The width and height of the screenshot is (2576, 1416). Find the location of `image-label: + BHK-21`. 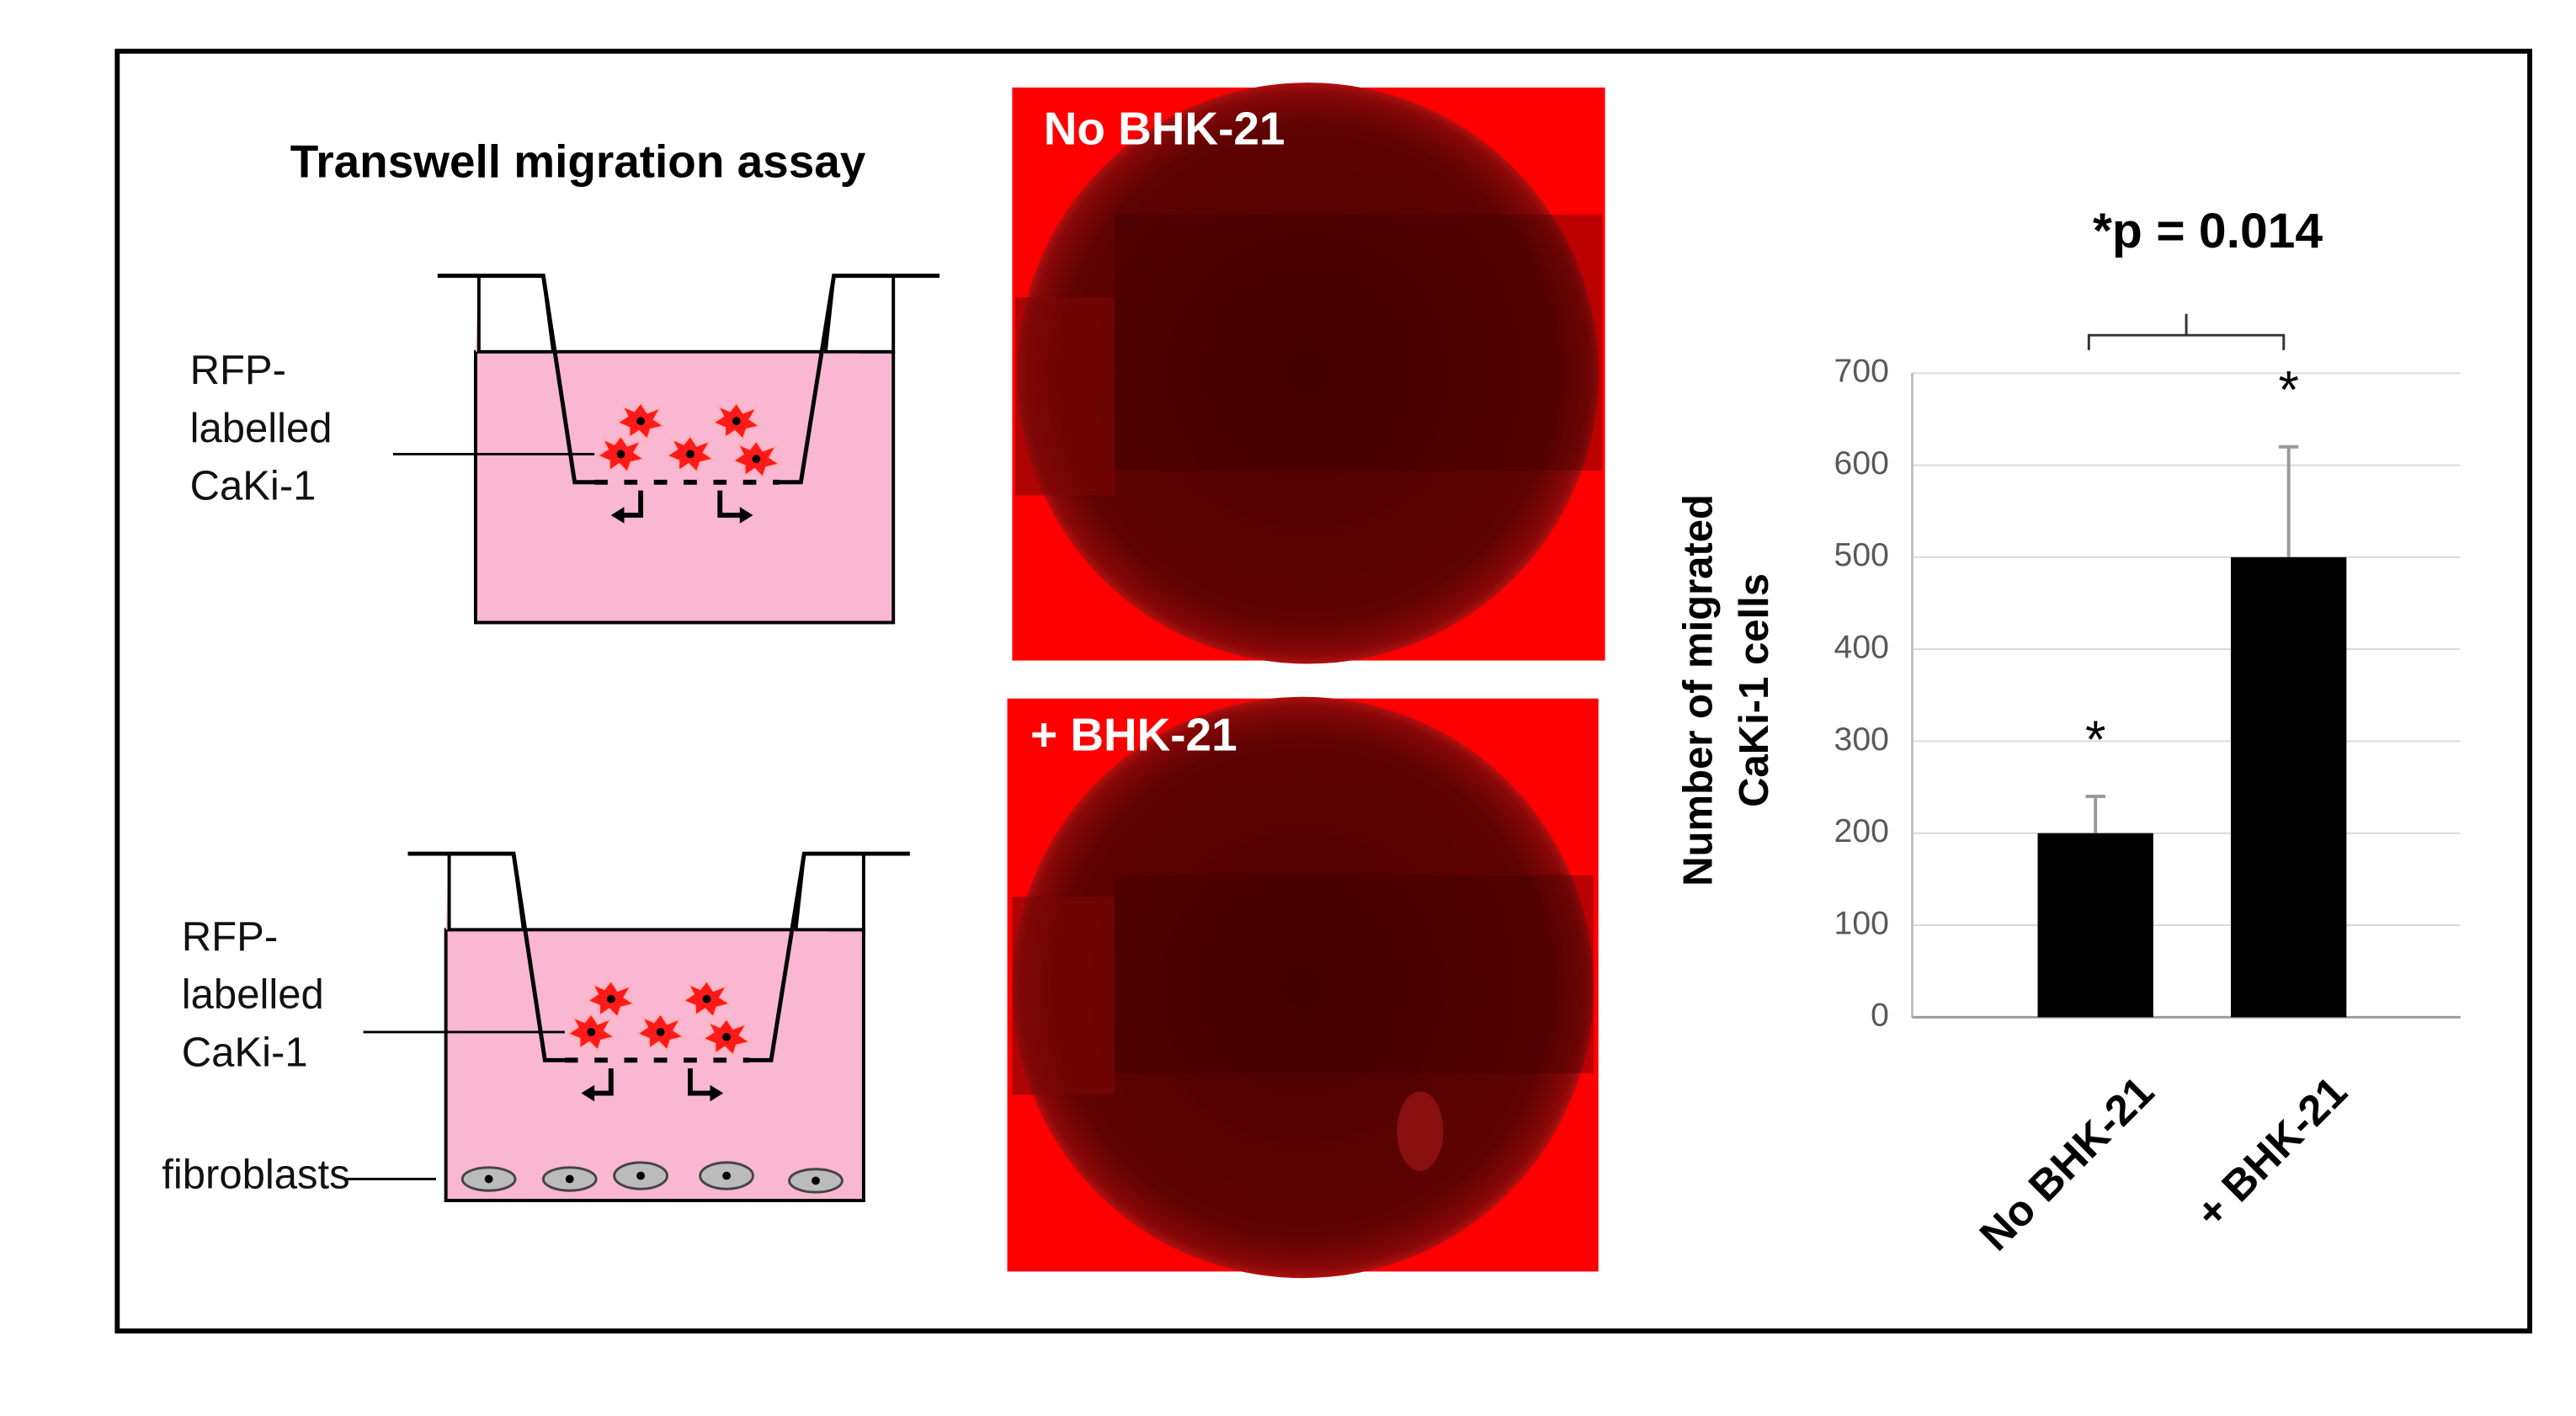

image-label: + BHK-21 is located at coordinates (1134, 734).